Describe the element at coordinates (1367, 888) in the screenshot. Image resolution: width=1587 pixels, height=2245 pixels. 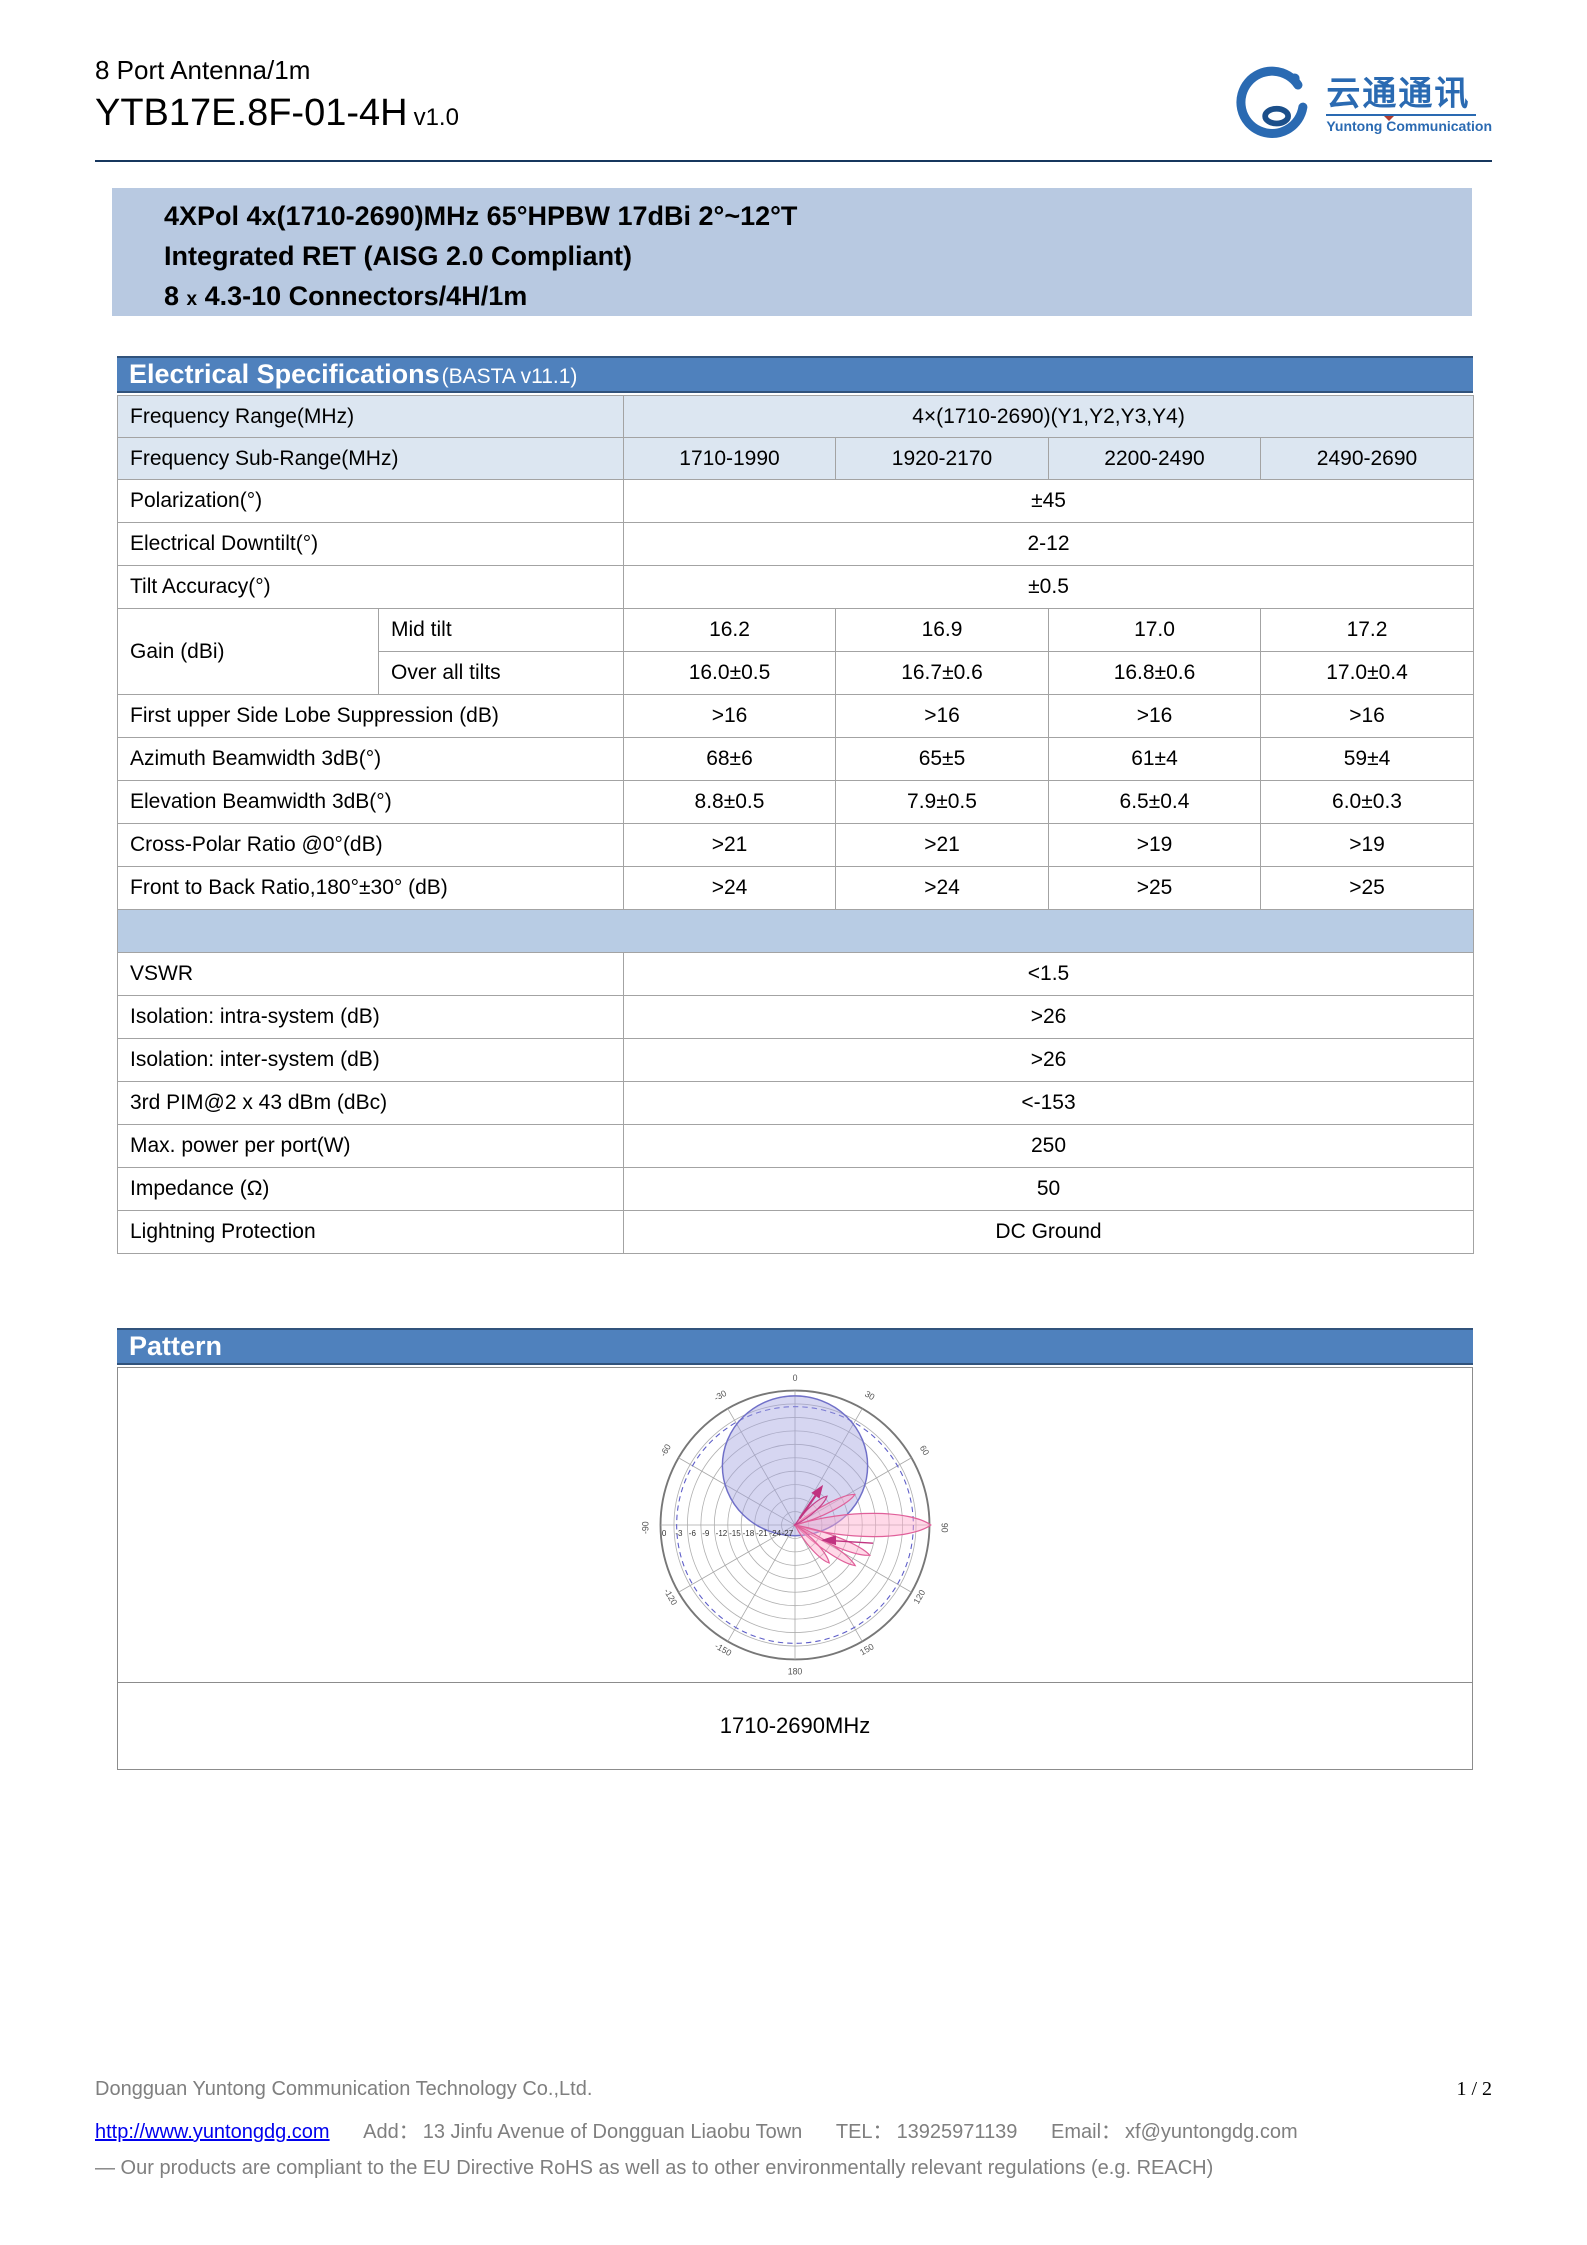
I see `cell-band-4: >25` at that location.